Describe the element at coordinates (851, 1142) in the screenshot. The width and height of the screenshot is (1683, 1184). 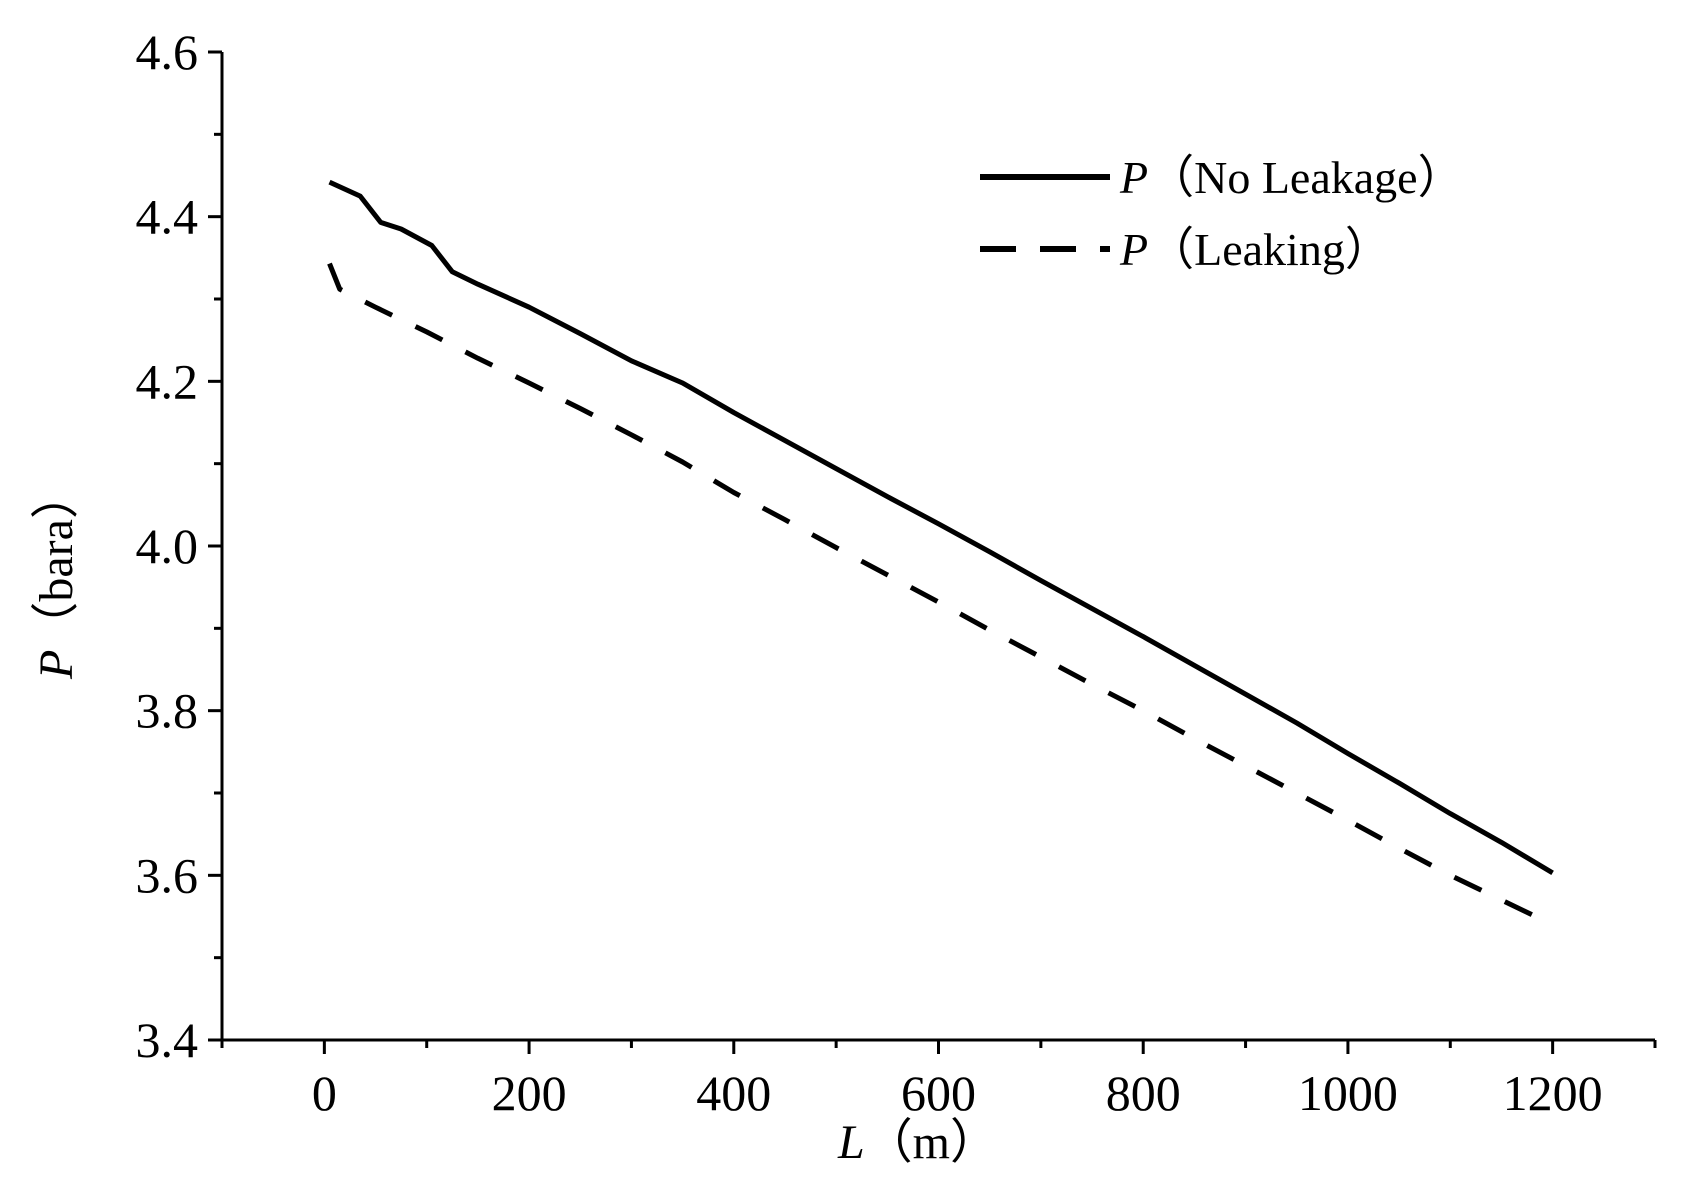
I see `x-axis-symbol: L` at that location.